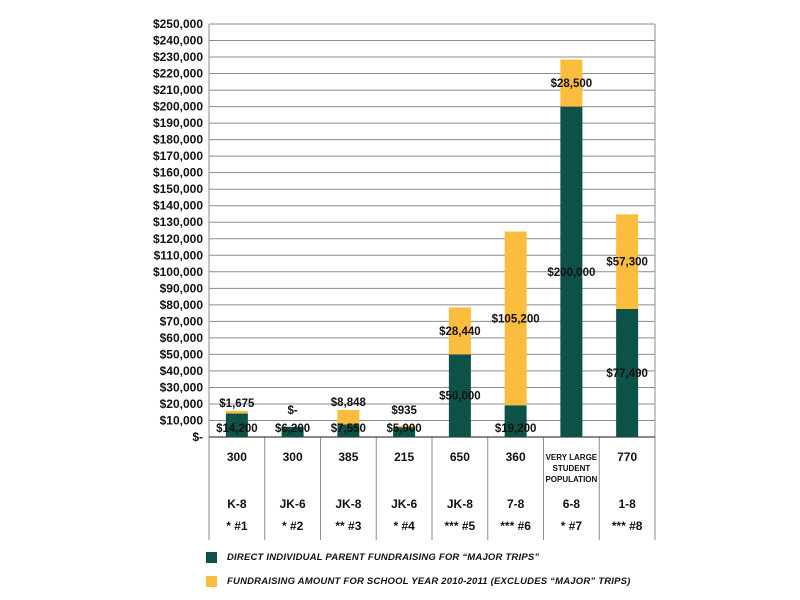  Describe the element at coordinates (178, 173) in the screenshot. I see `y-tick-label: $160,000` at that location.